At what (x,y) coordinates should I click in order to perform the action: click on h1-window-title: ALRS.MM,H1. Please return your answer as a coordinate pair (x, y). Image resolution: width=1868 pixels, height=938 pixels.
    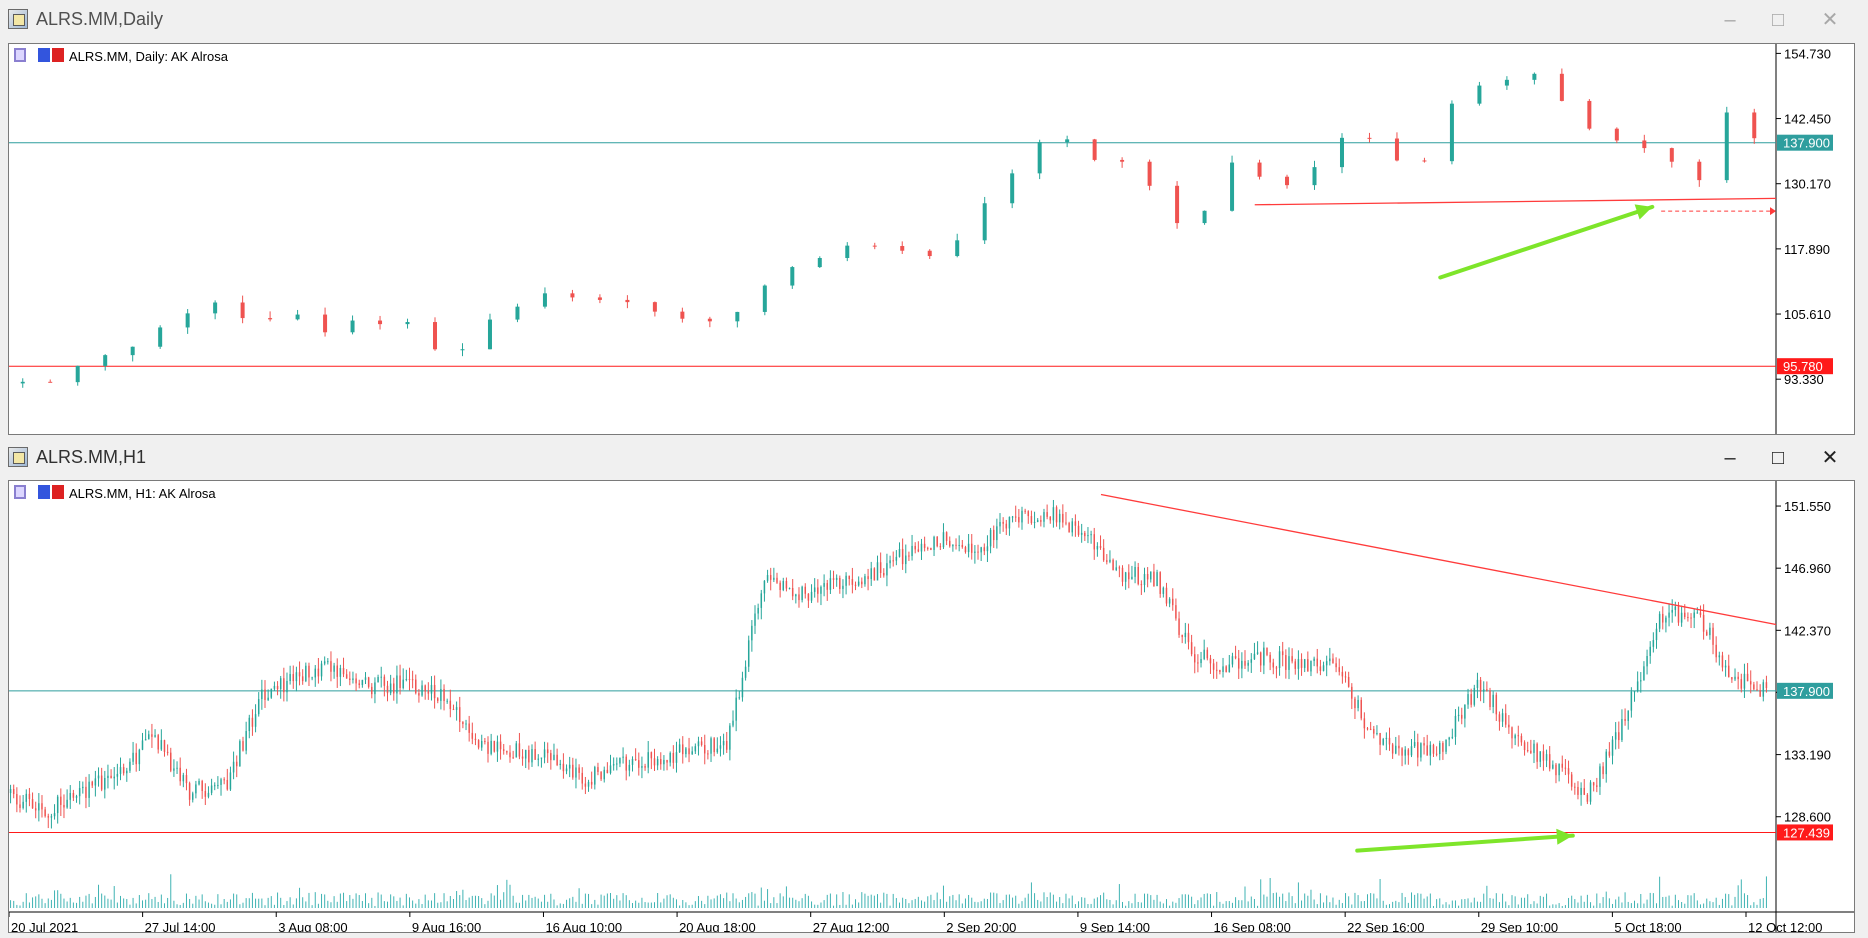
    Looking at the image, I should click on (91, 457).